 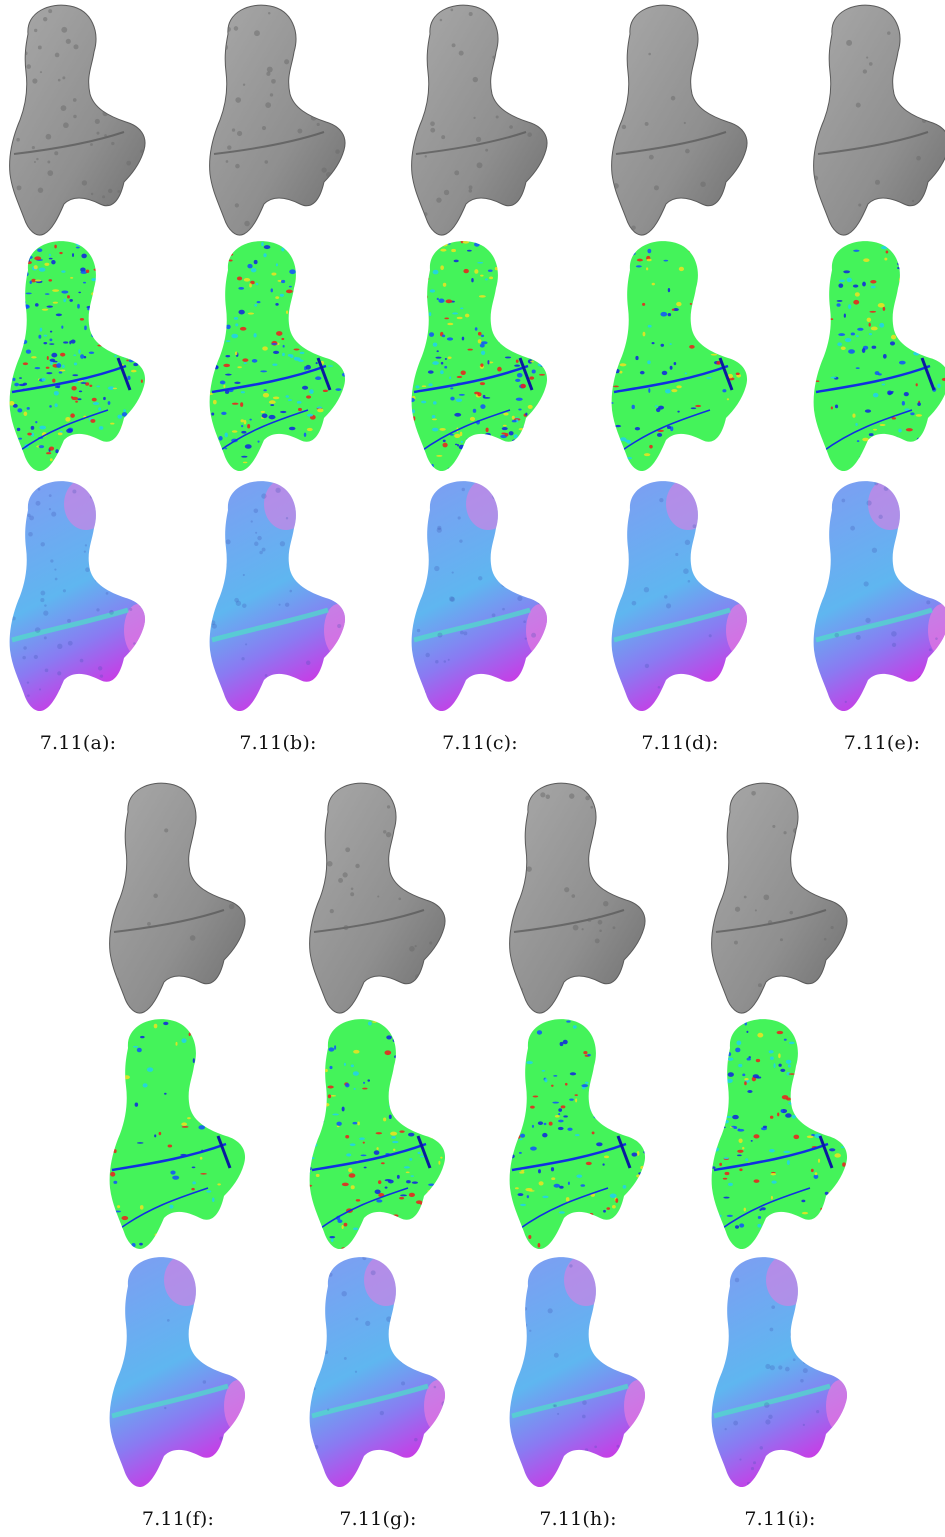 I want to click on panel-b-curvature-map, so click(x=277, y=356).